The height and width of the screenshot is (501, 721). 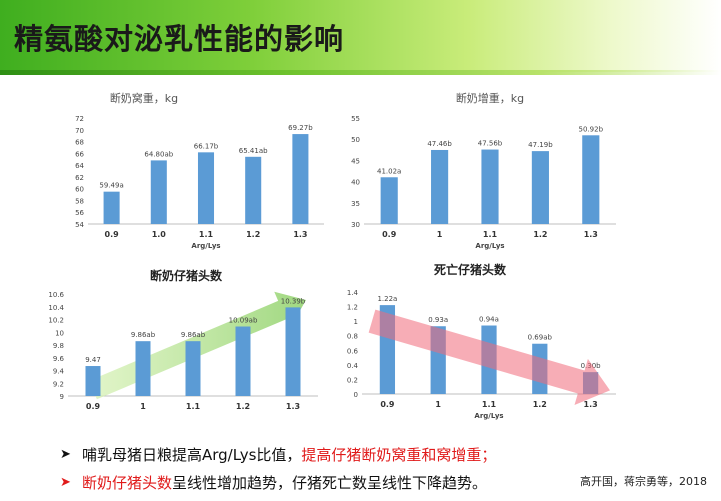 I want to click on y-tick-label: 9.8, so click(x=58, y=346).